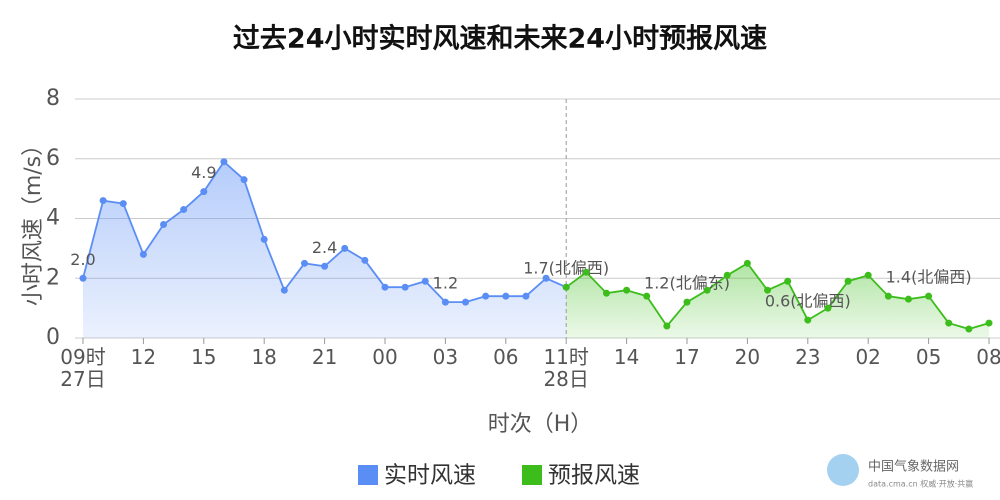 The height and width of the screenshot is (500, 1000). I want to click on legend-label: 预报风速, so click(594, 476).